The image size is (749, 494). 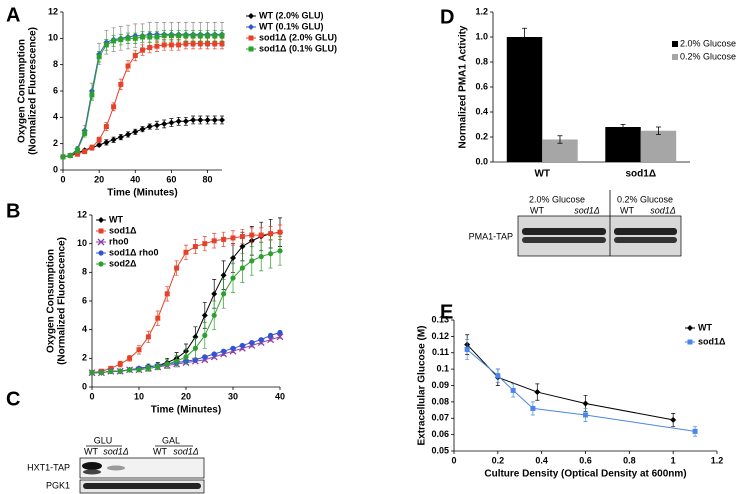 I want to click on y-tick-label: 0.12, so click(x=440, y=336).